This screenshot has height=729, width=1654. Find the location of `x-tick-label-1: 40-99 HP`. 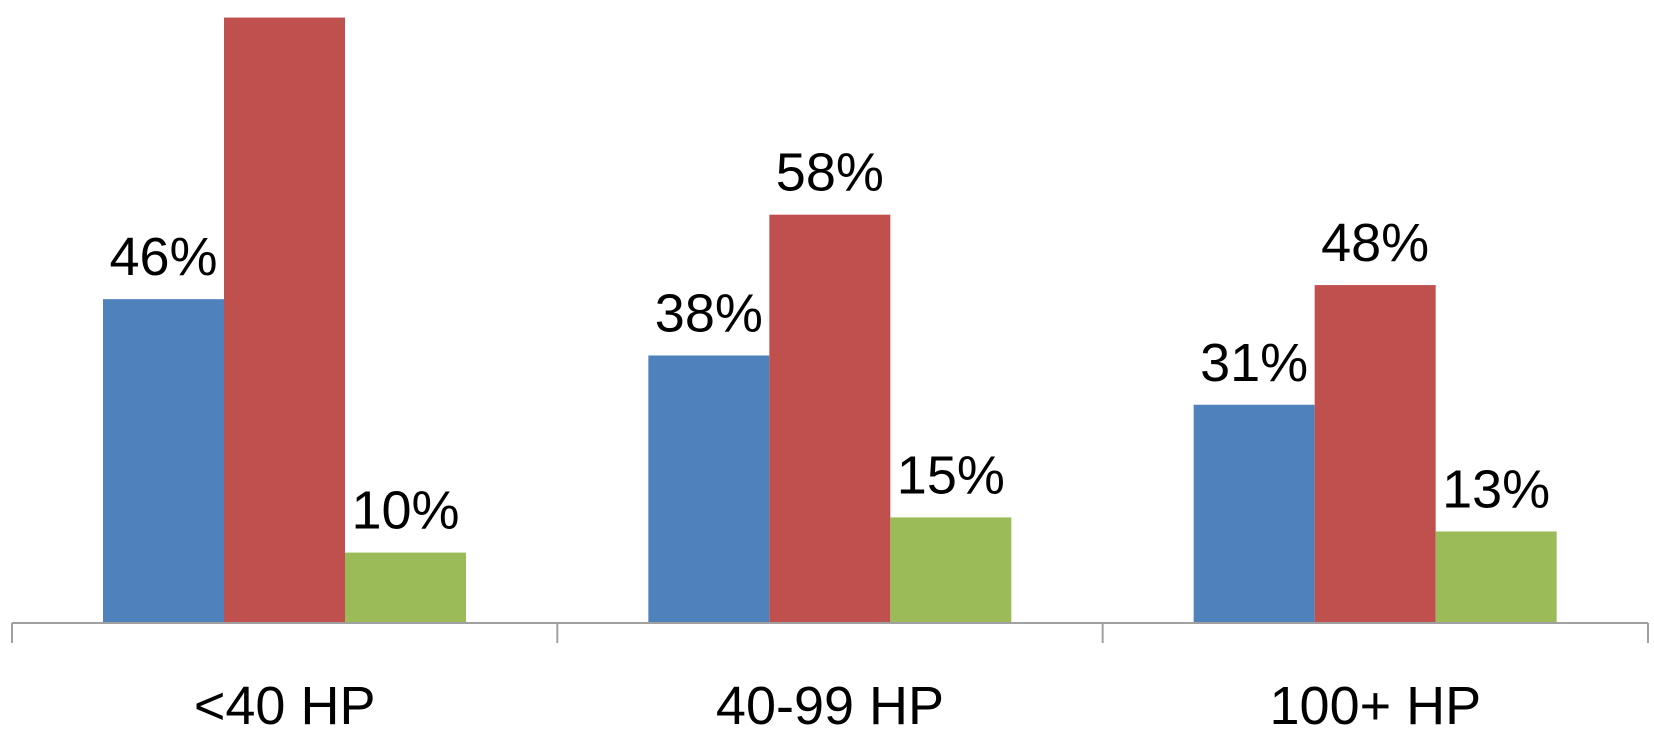

x-tick-label-1: 40-99 HP is located at coordinates (830, 702).